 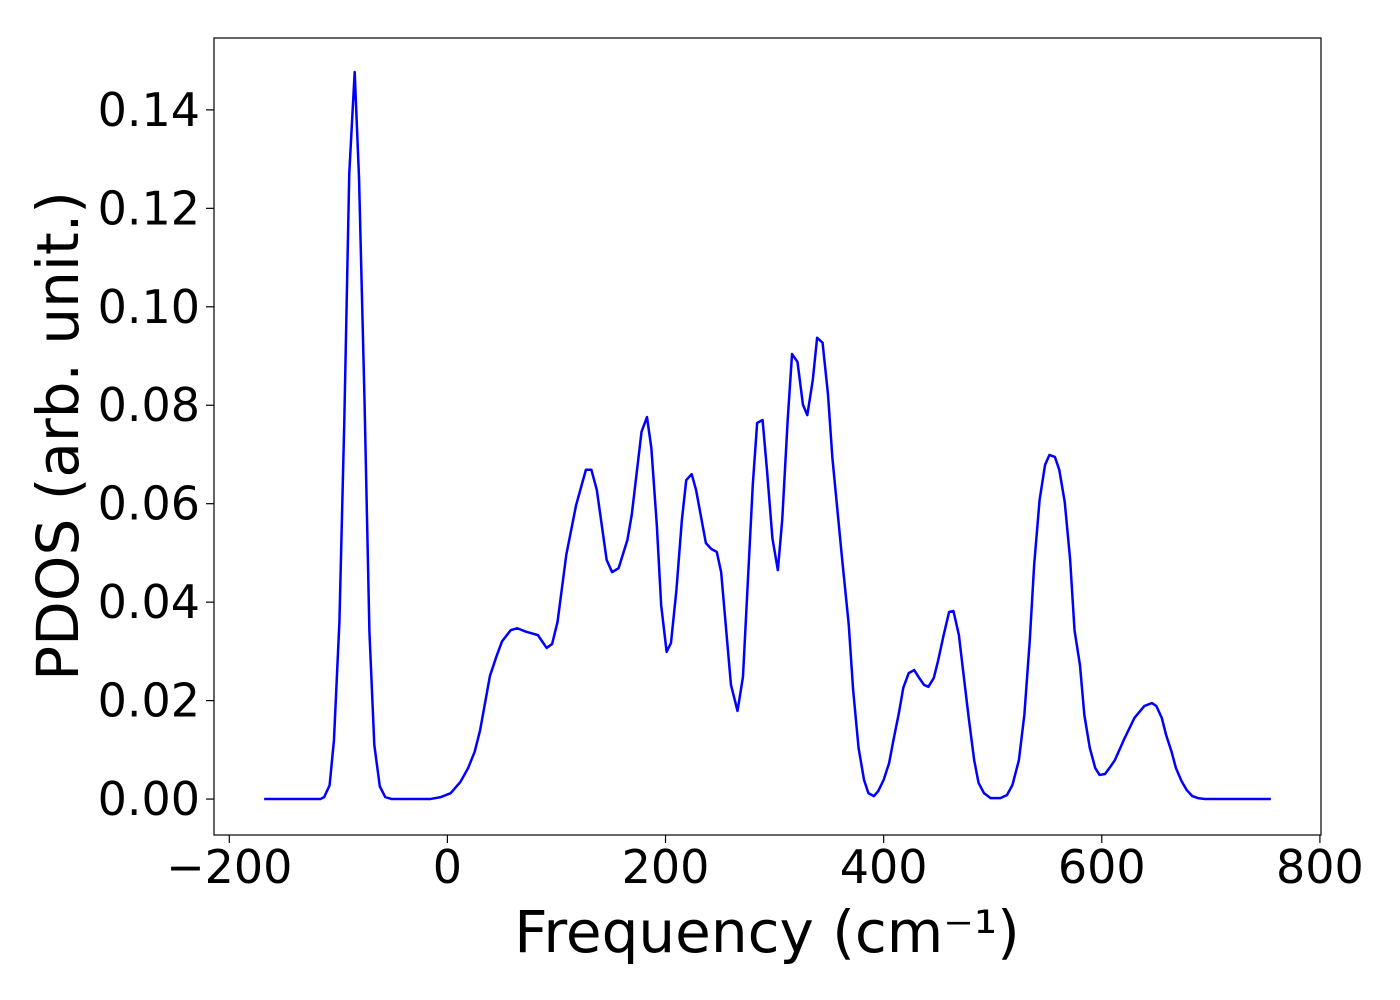 I want to click on x-tick-label: −200, so click(x=229, y=867).